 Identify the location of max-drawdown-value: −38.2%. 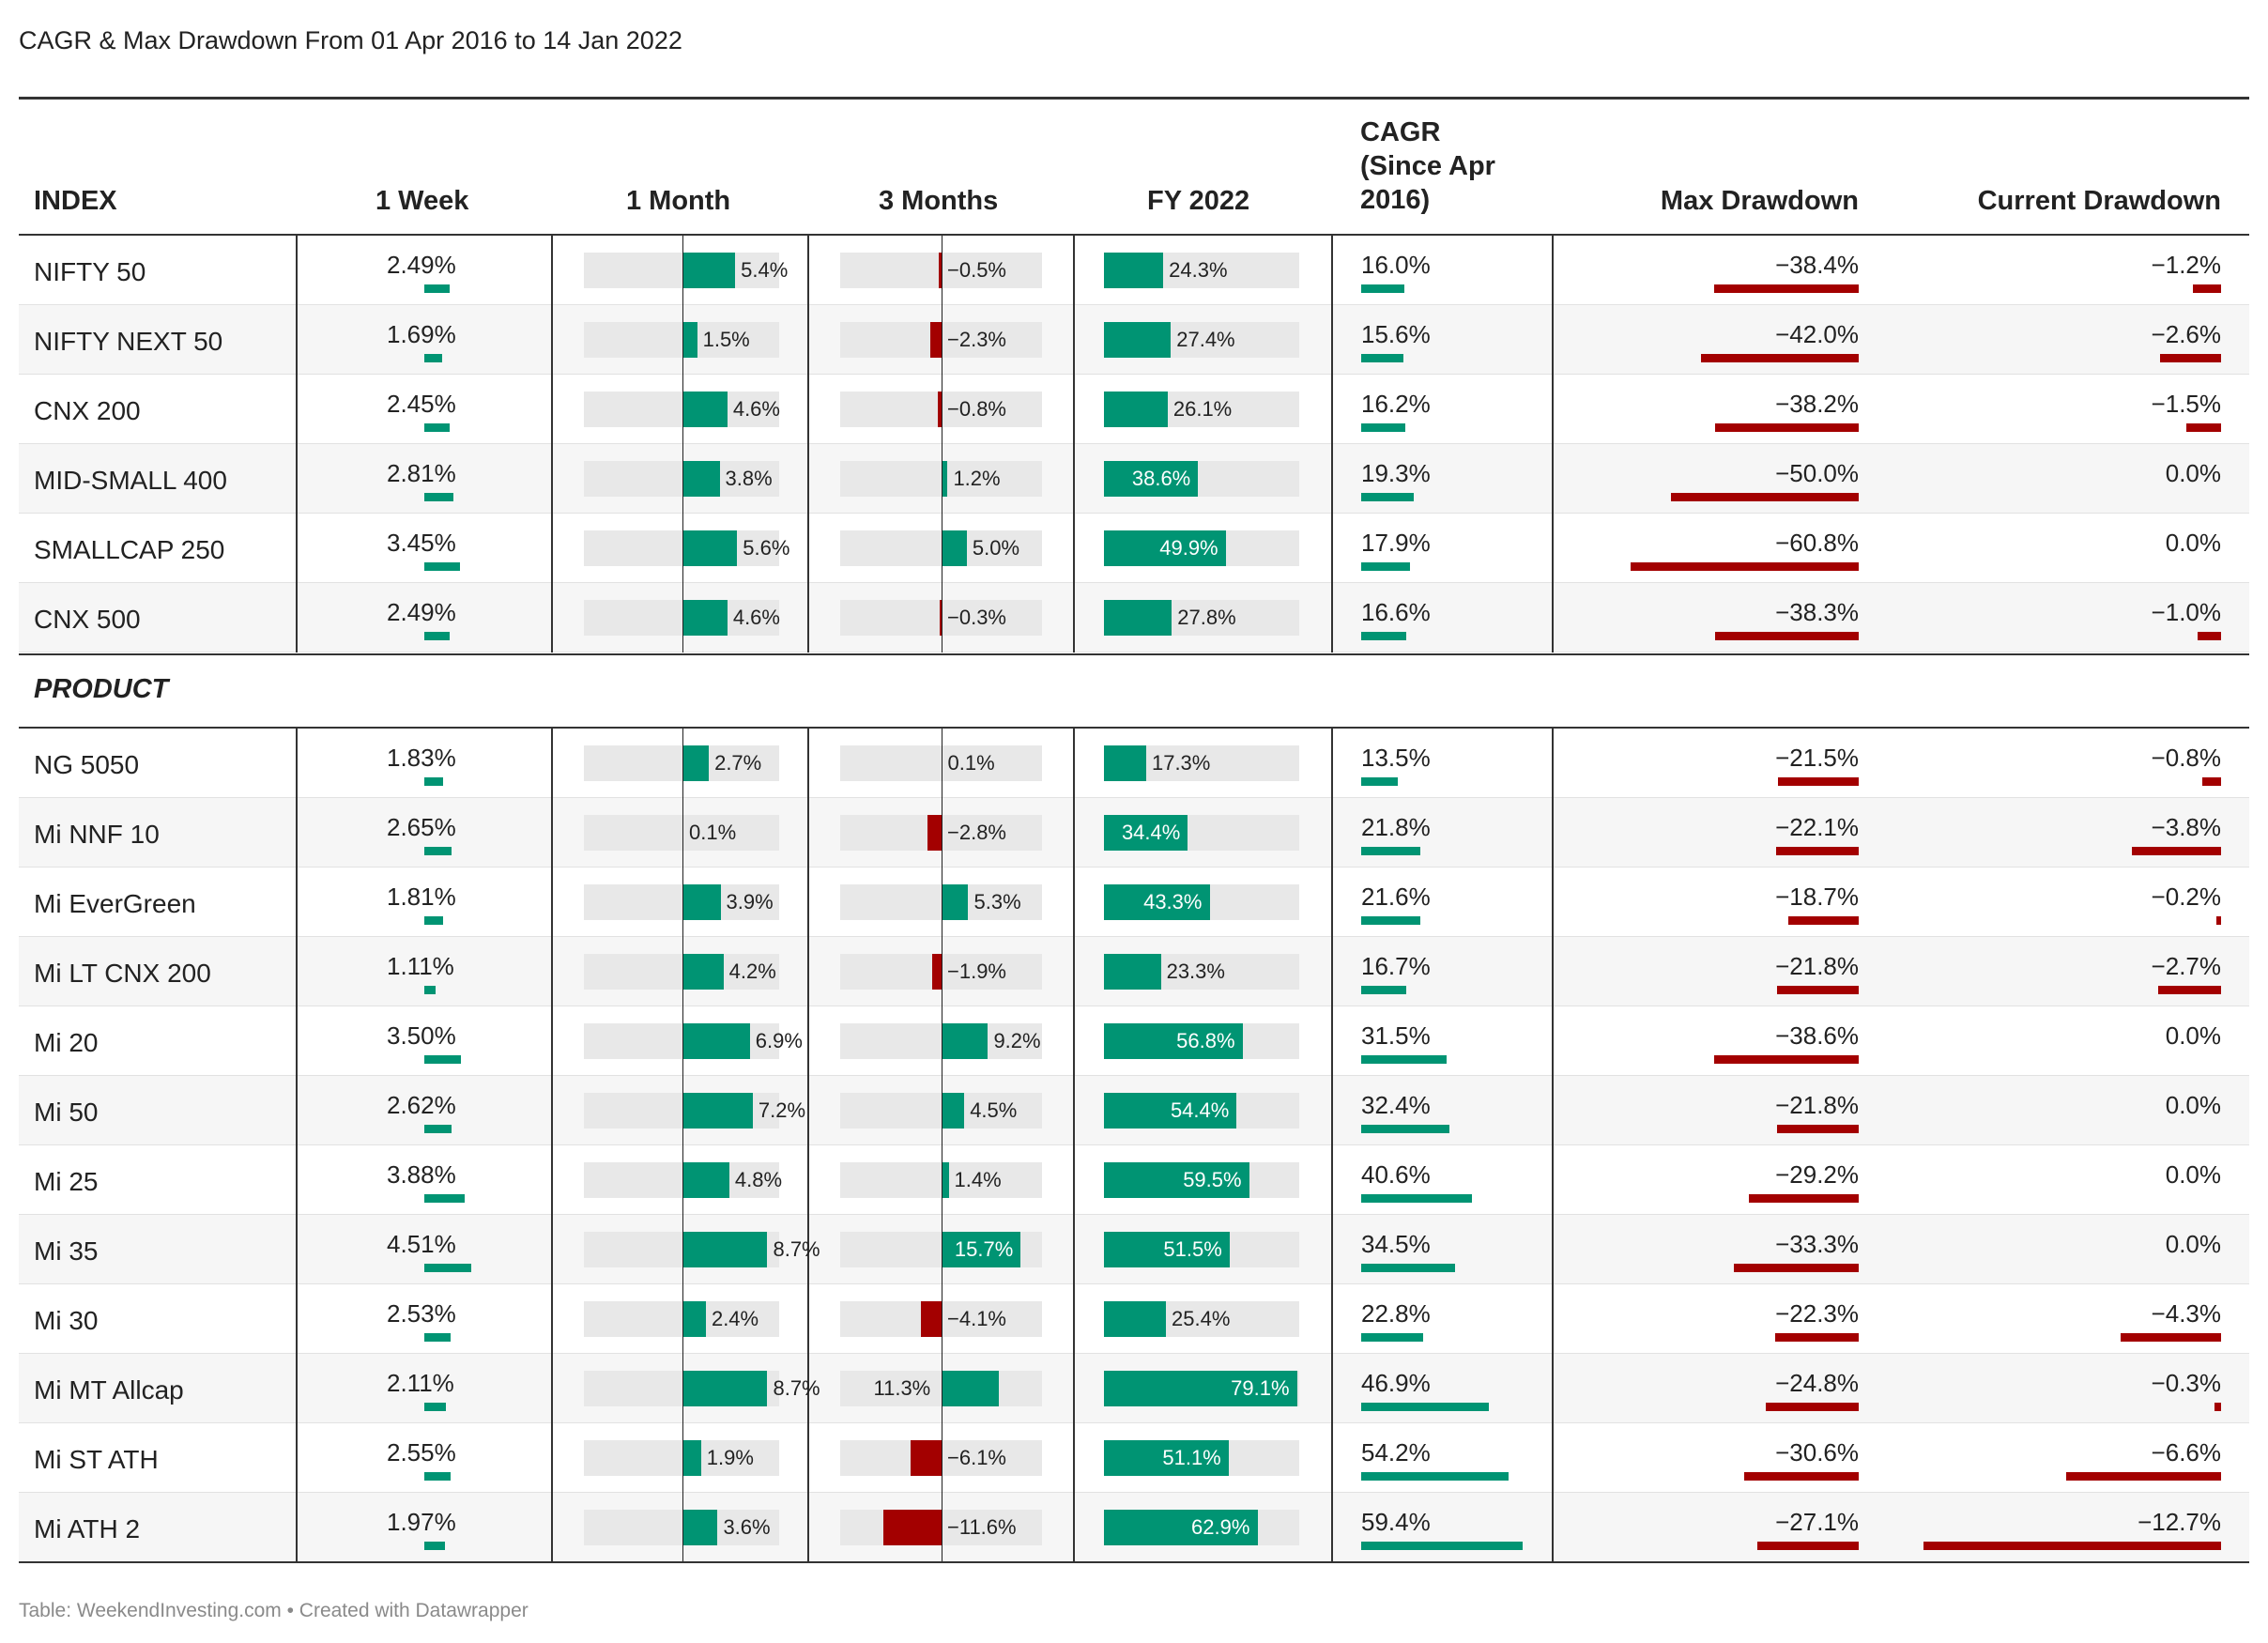
(1817, 404).